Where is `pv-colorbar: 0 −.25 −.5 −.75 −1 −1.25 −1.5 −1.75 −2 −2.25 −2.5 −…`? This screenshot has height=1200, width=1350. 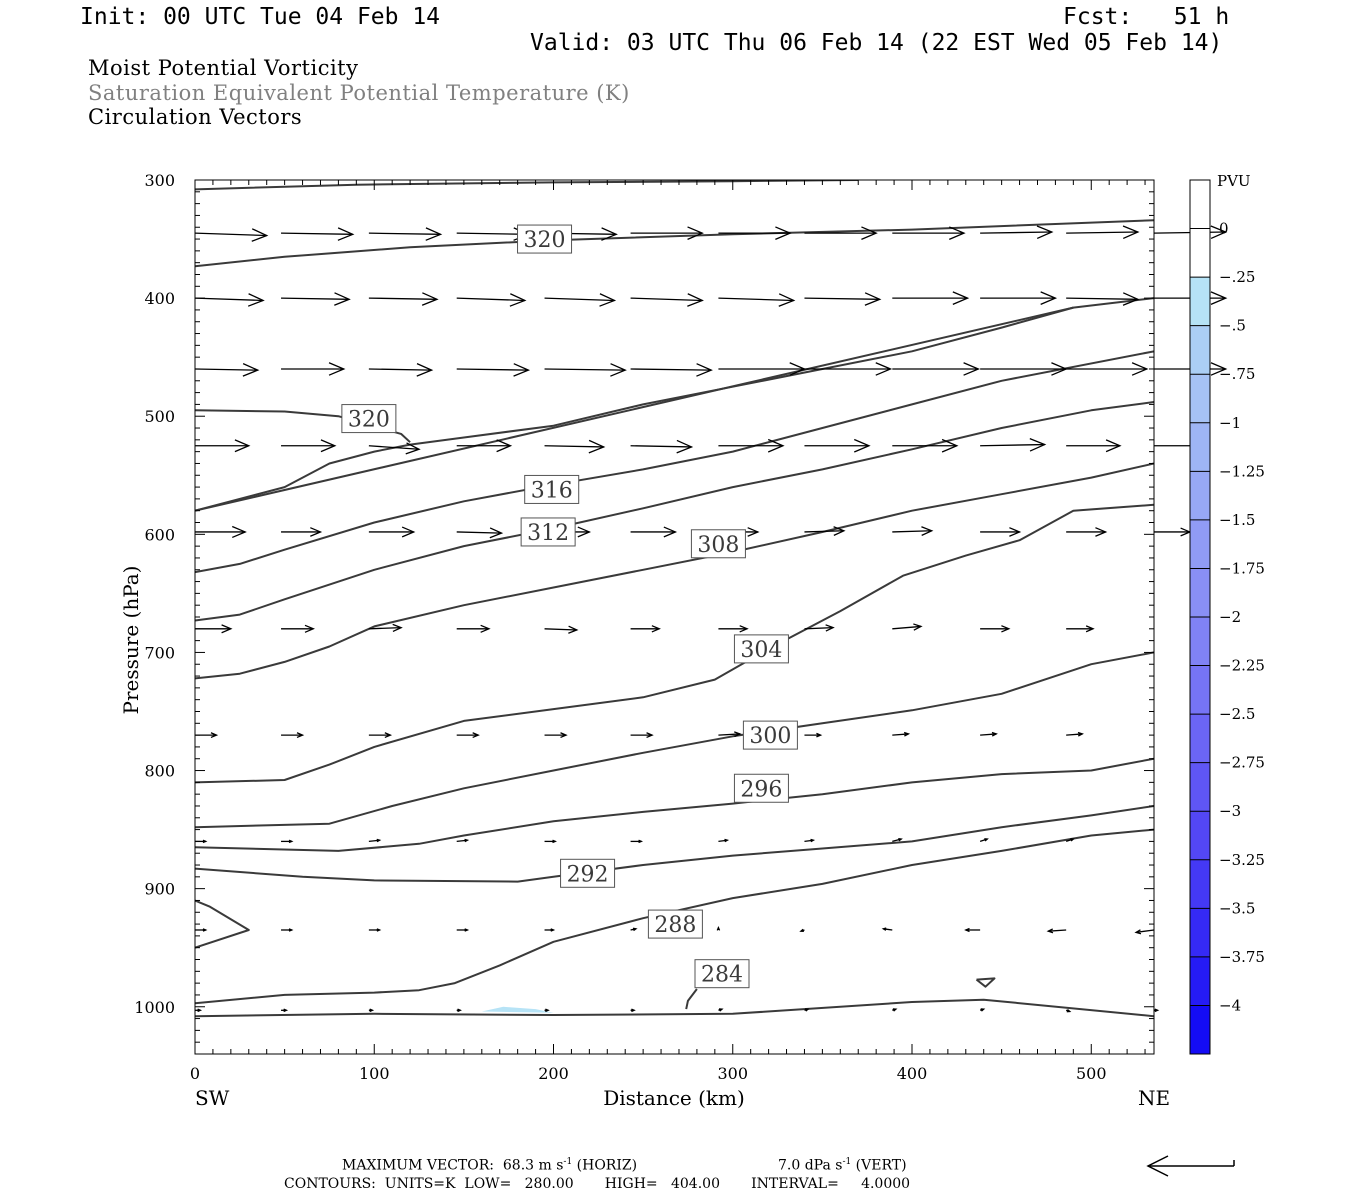 pv-colorbar: 0 −.25 −.5 −.75 −1 −1.25 −1.5 −1.75 −2 −2.25 −2.5 −… is located at coordinates (1227, 613).